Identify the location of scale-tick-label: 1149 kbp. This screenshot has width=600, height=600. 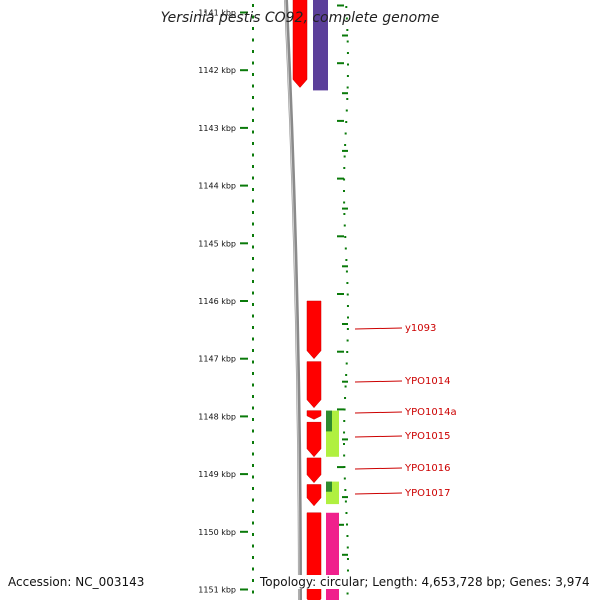
(217, 474).